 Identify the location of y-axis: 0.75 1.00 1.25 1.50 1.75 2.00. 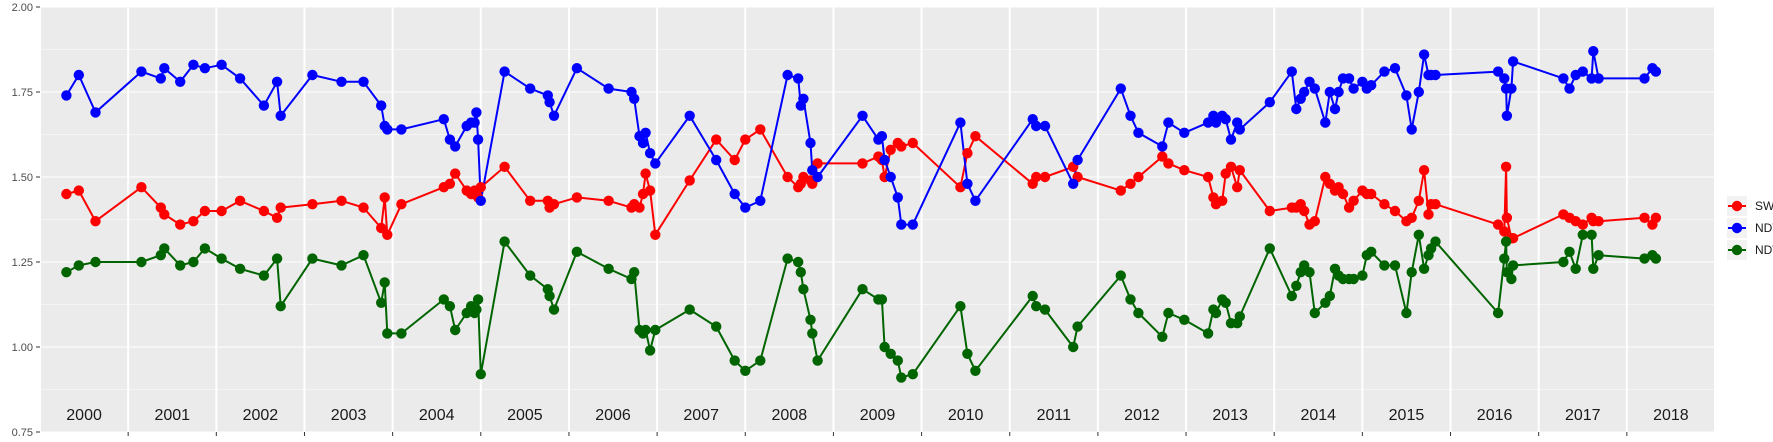
(26, 220).